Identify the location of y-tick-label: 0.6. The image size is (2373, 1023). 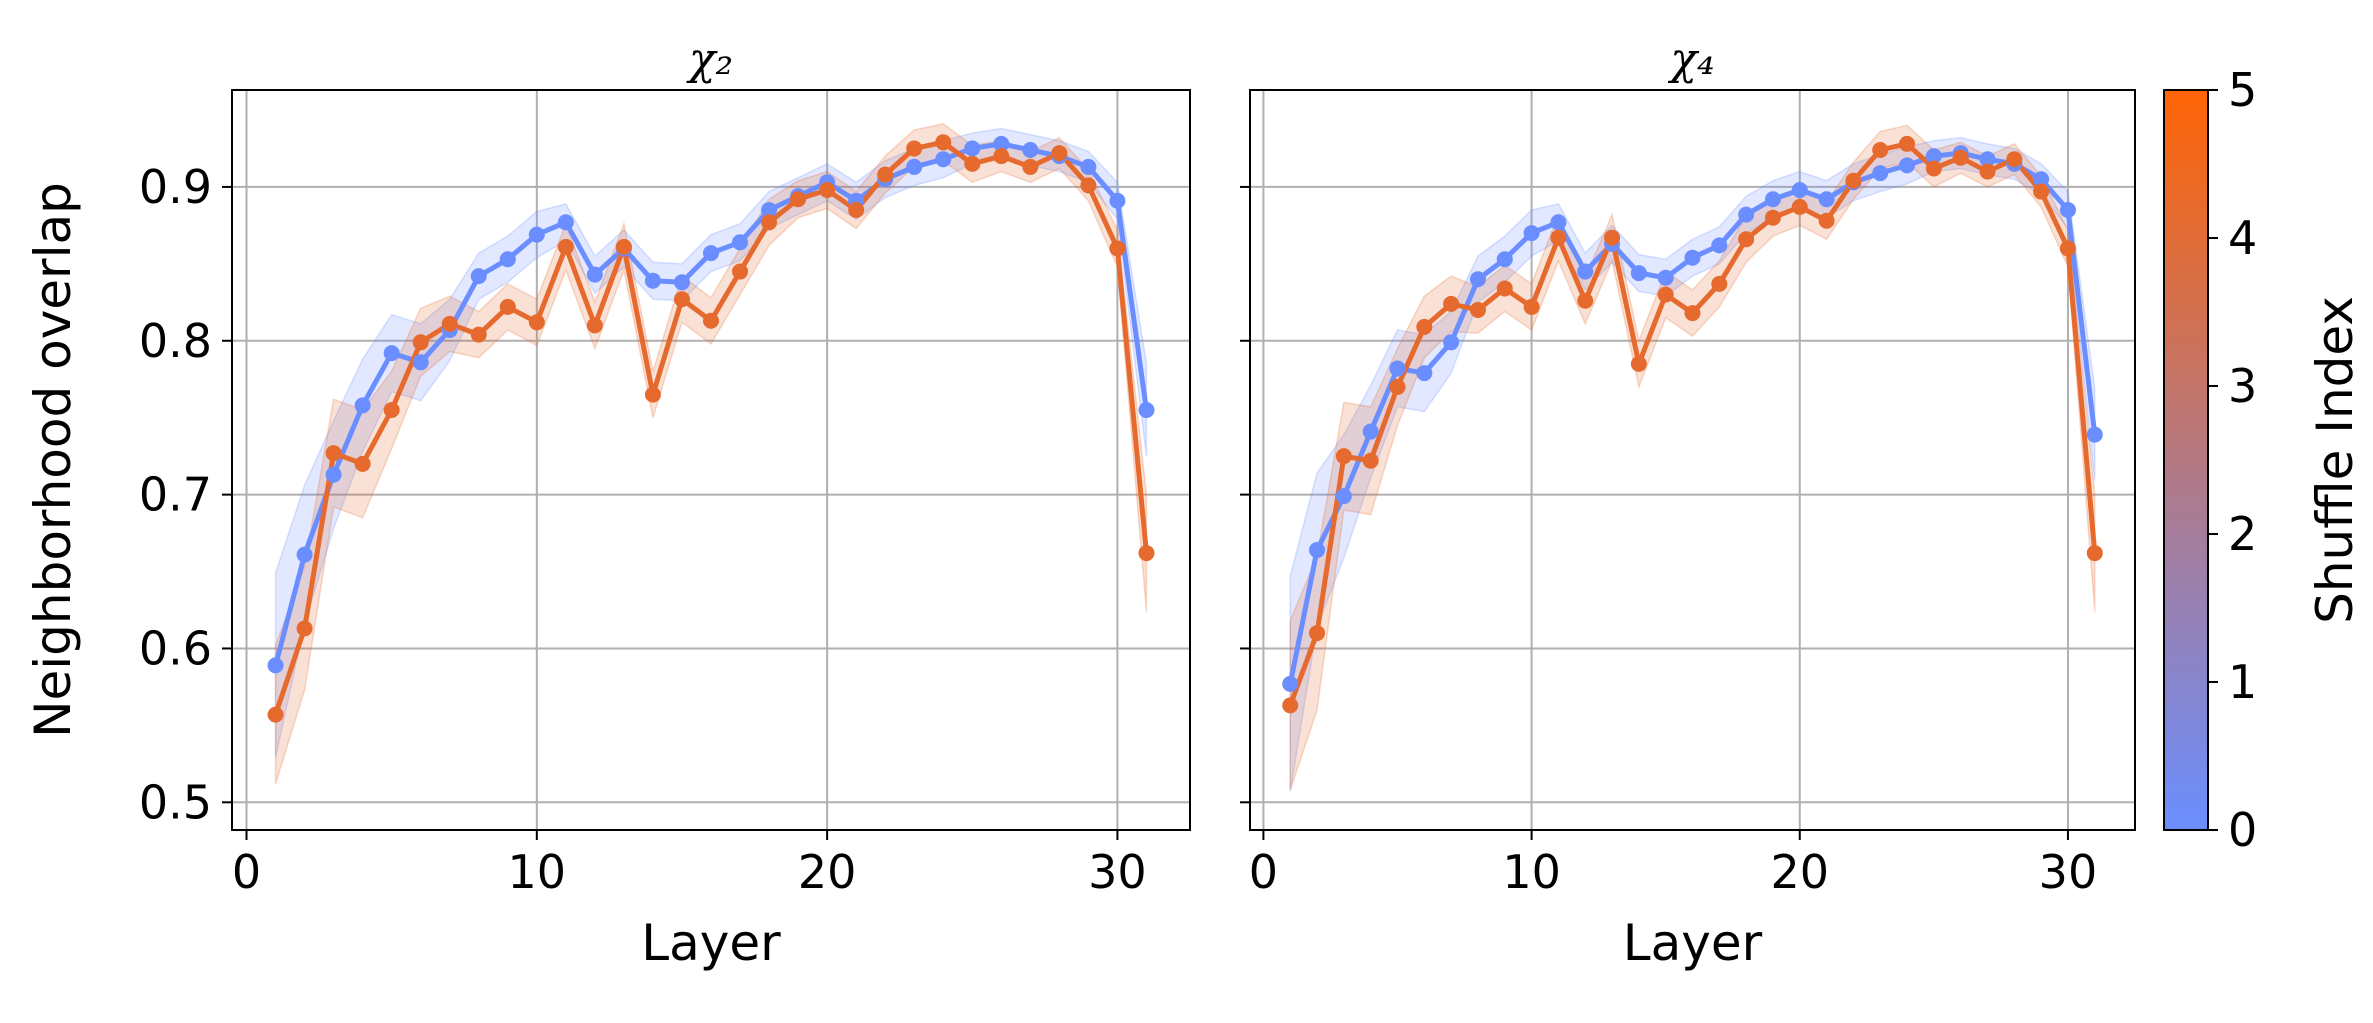
(175, 648).